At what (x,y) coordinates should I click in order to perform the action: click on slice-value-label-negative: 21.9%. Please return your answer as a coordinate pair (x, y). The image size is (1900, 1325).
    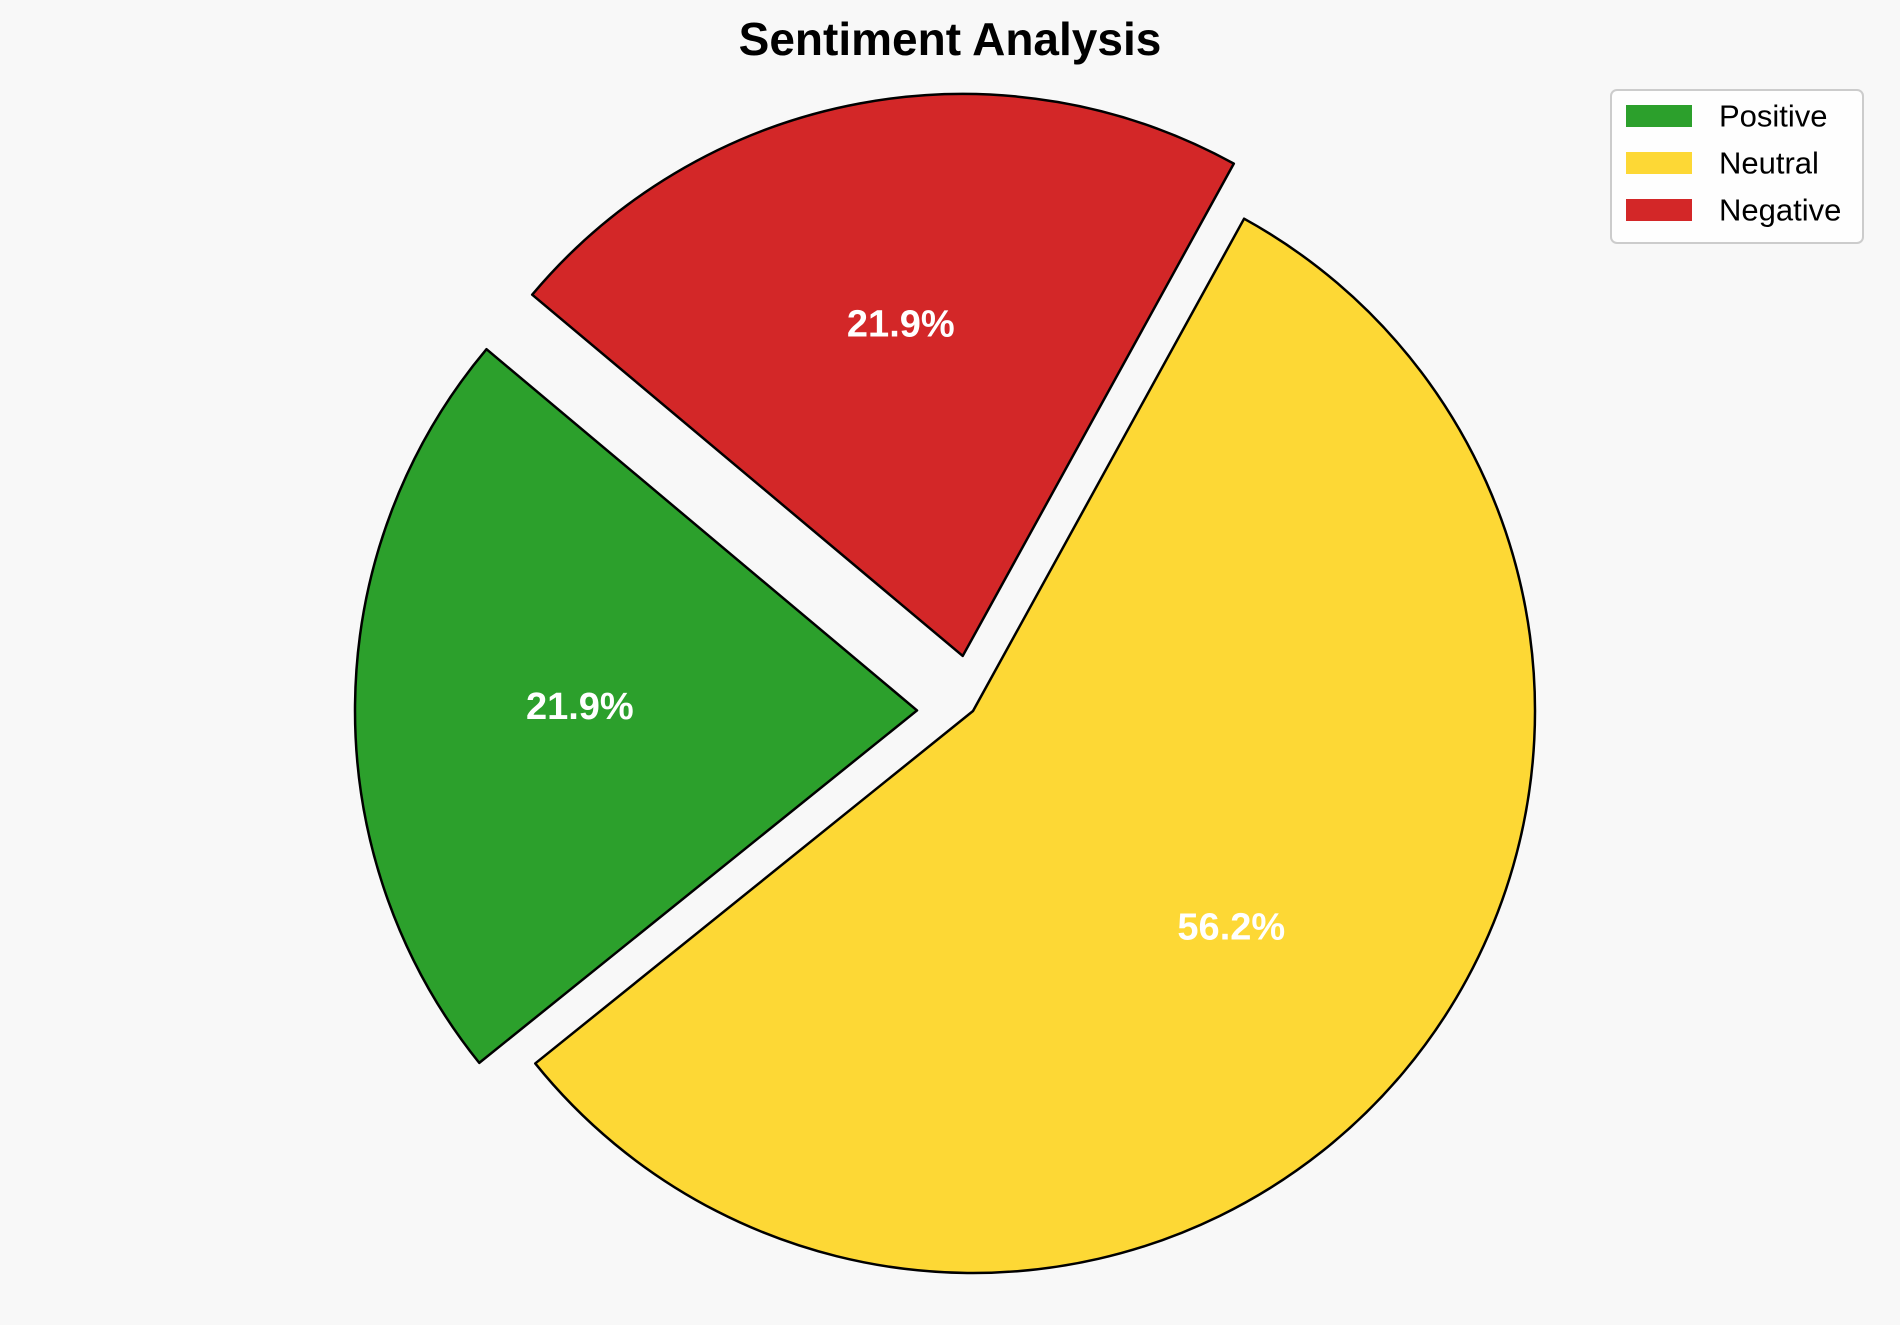
    Looking at the image, I should click on (901, 324).